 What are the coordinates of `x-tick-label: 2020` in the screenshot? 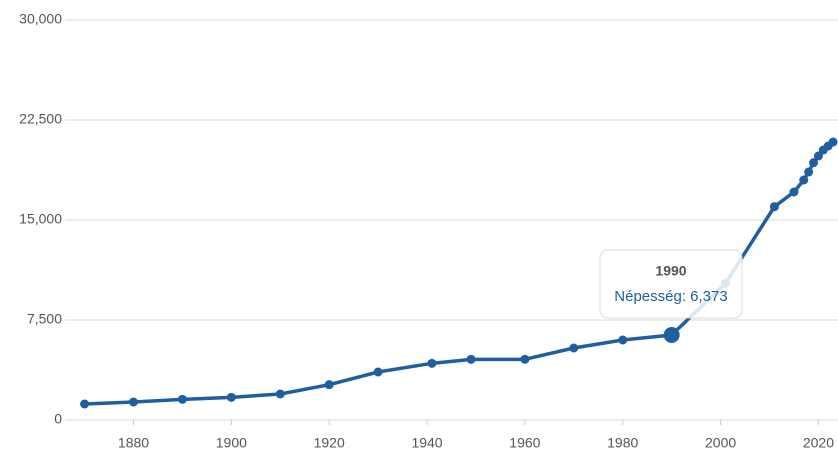 It's located at (818, 443).